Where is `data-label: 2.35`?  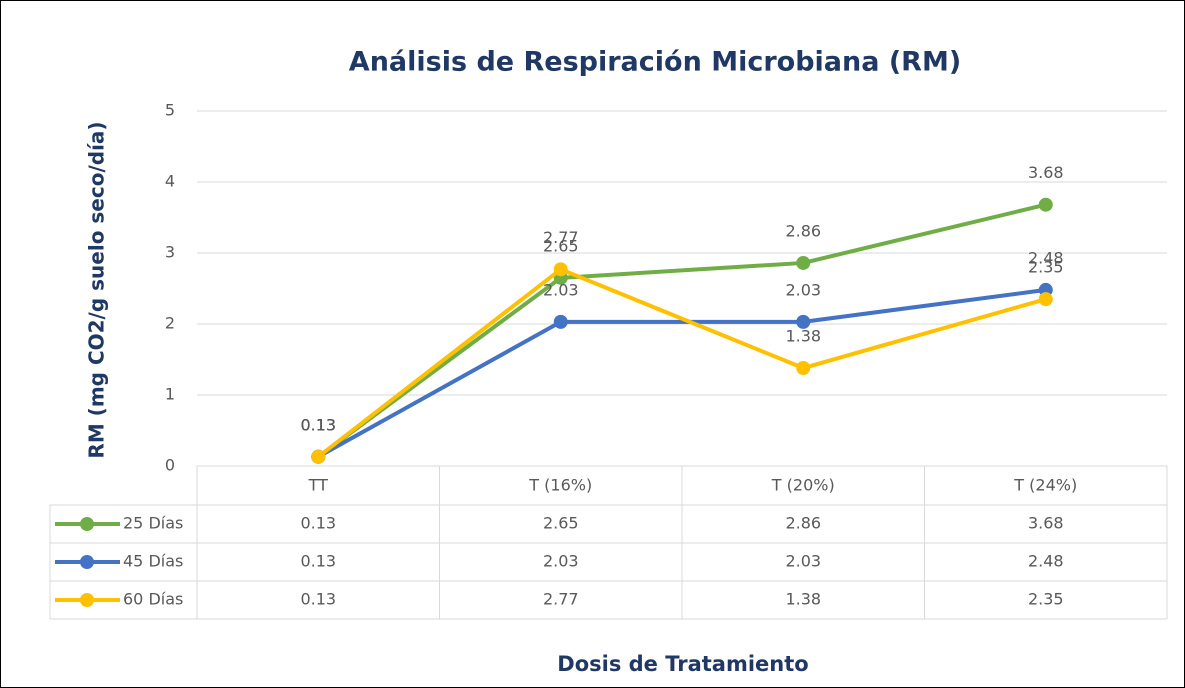 data-label: 2.35 is located at coordinates (1046, 267).